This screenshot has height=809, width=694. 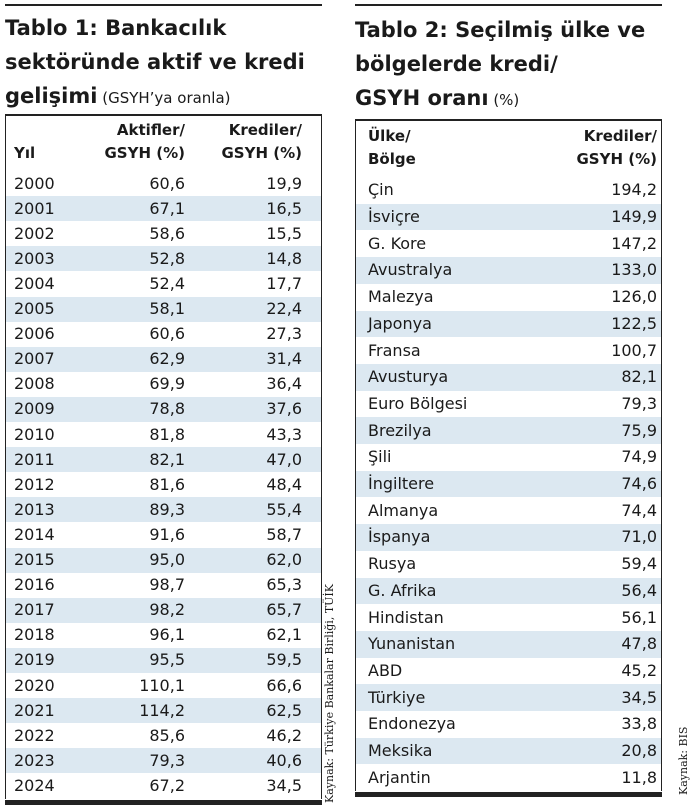 What do you see at coordinates (412, 644) in the screenshot?
I see `table-cell: Yunanistan` at bounding box center [412, 644].